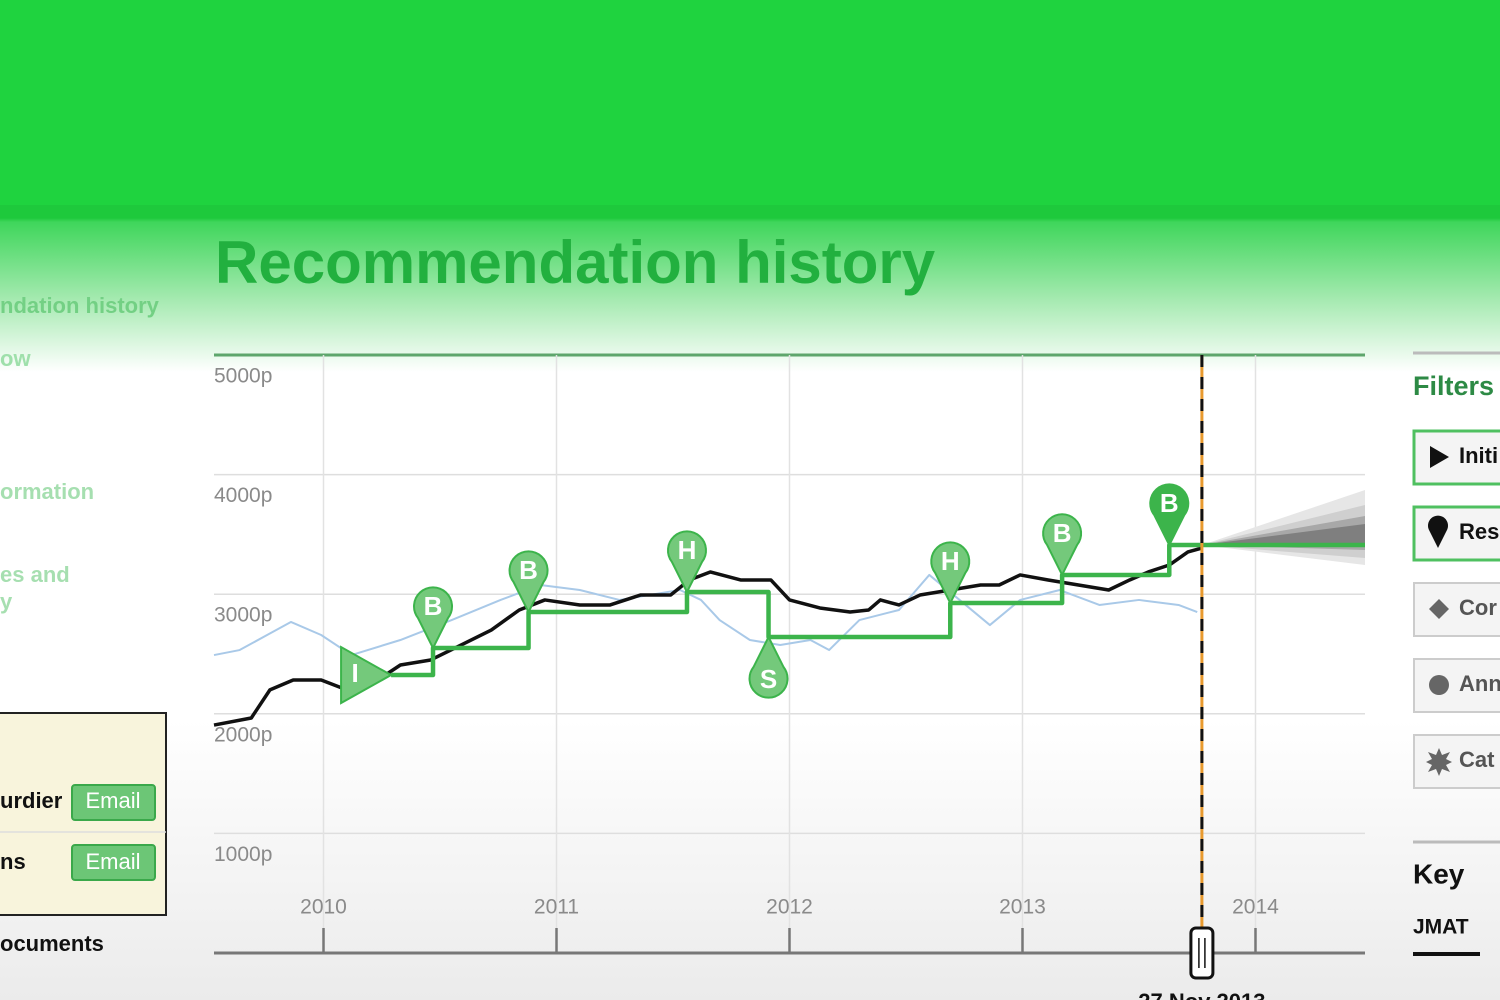 The height and width of the screenshot is (1000, 1500). Describe the element at coordinates (243, 734) in the screenshot. I see `y-tick-label: 2000p` at that location.